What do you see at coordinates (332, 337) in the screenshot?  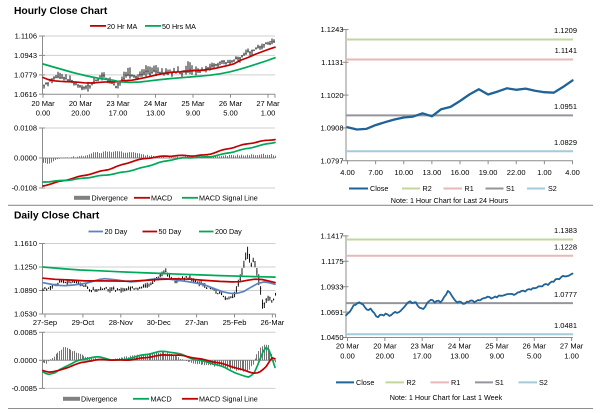 I see `svg-text: 1.0450` at bounding box center [332, 337].